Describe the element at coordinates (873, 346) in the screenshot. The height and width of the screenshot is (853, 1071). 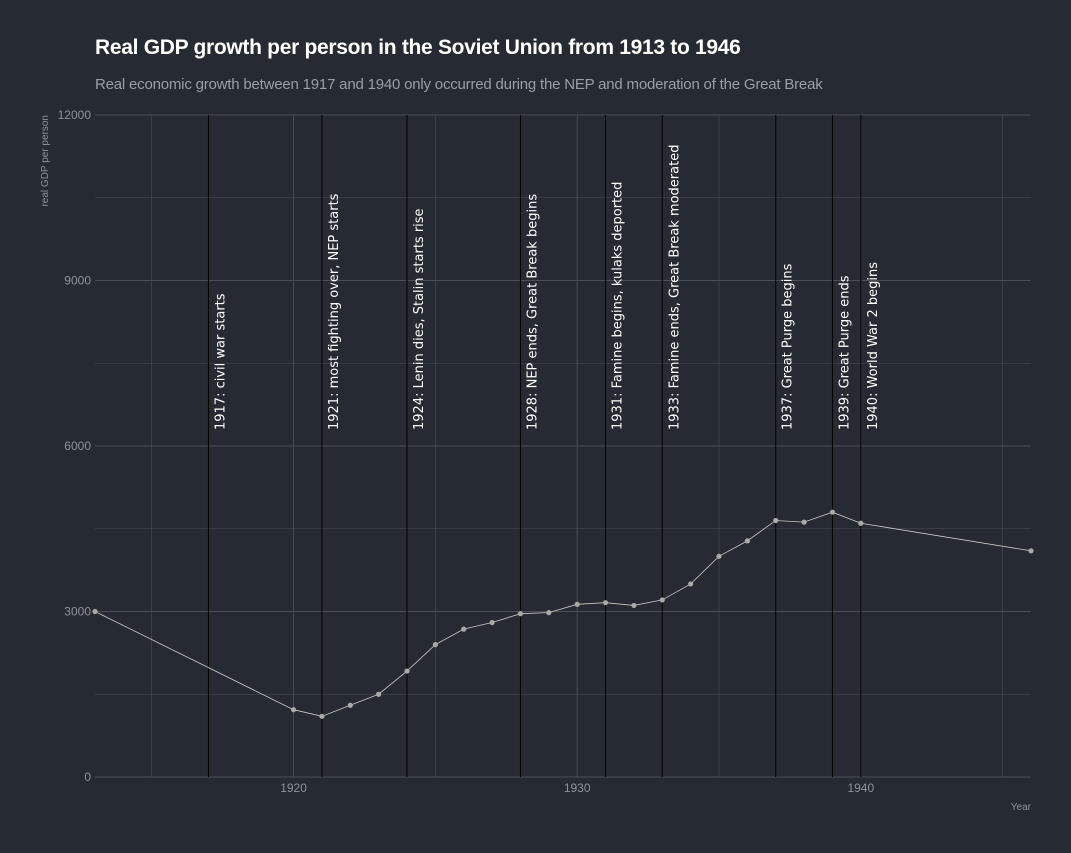
I see `event-label: 1940: World War 2 begins` at that location.